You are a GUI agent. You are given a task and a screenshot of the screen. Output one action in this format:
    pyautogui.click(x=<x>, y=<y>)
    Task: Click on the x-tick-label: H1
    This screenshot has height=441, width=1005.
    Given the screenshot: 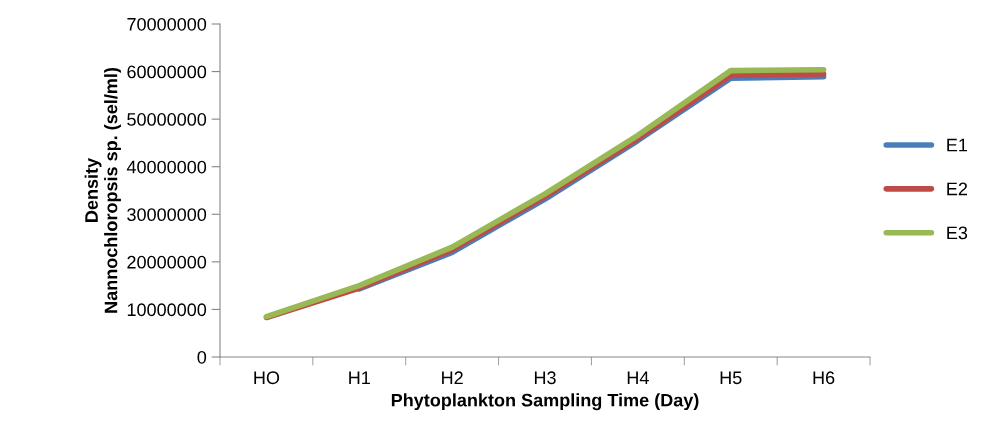 What is the action you would take?
    pyautogui.click(x=359, y=377)
    